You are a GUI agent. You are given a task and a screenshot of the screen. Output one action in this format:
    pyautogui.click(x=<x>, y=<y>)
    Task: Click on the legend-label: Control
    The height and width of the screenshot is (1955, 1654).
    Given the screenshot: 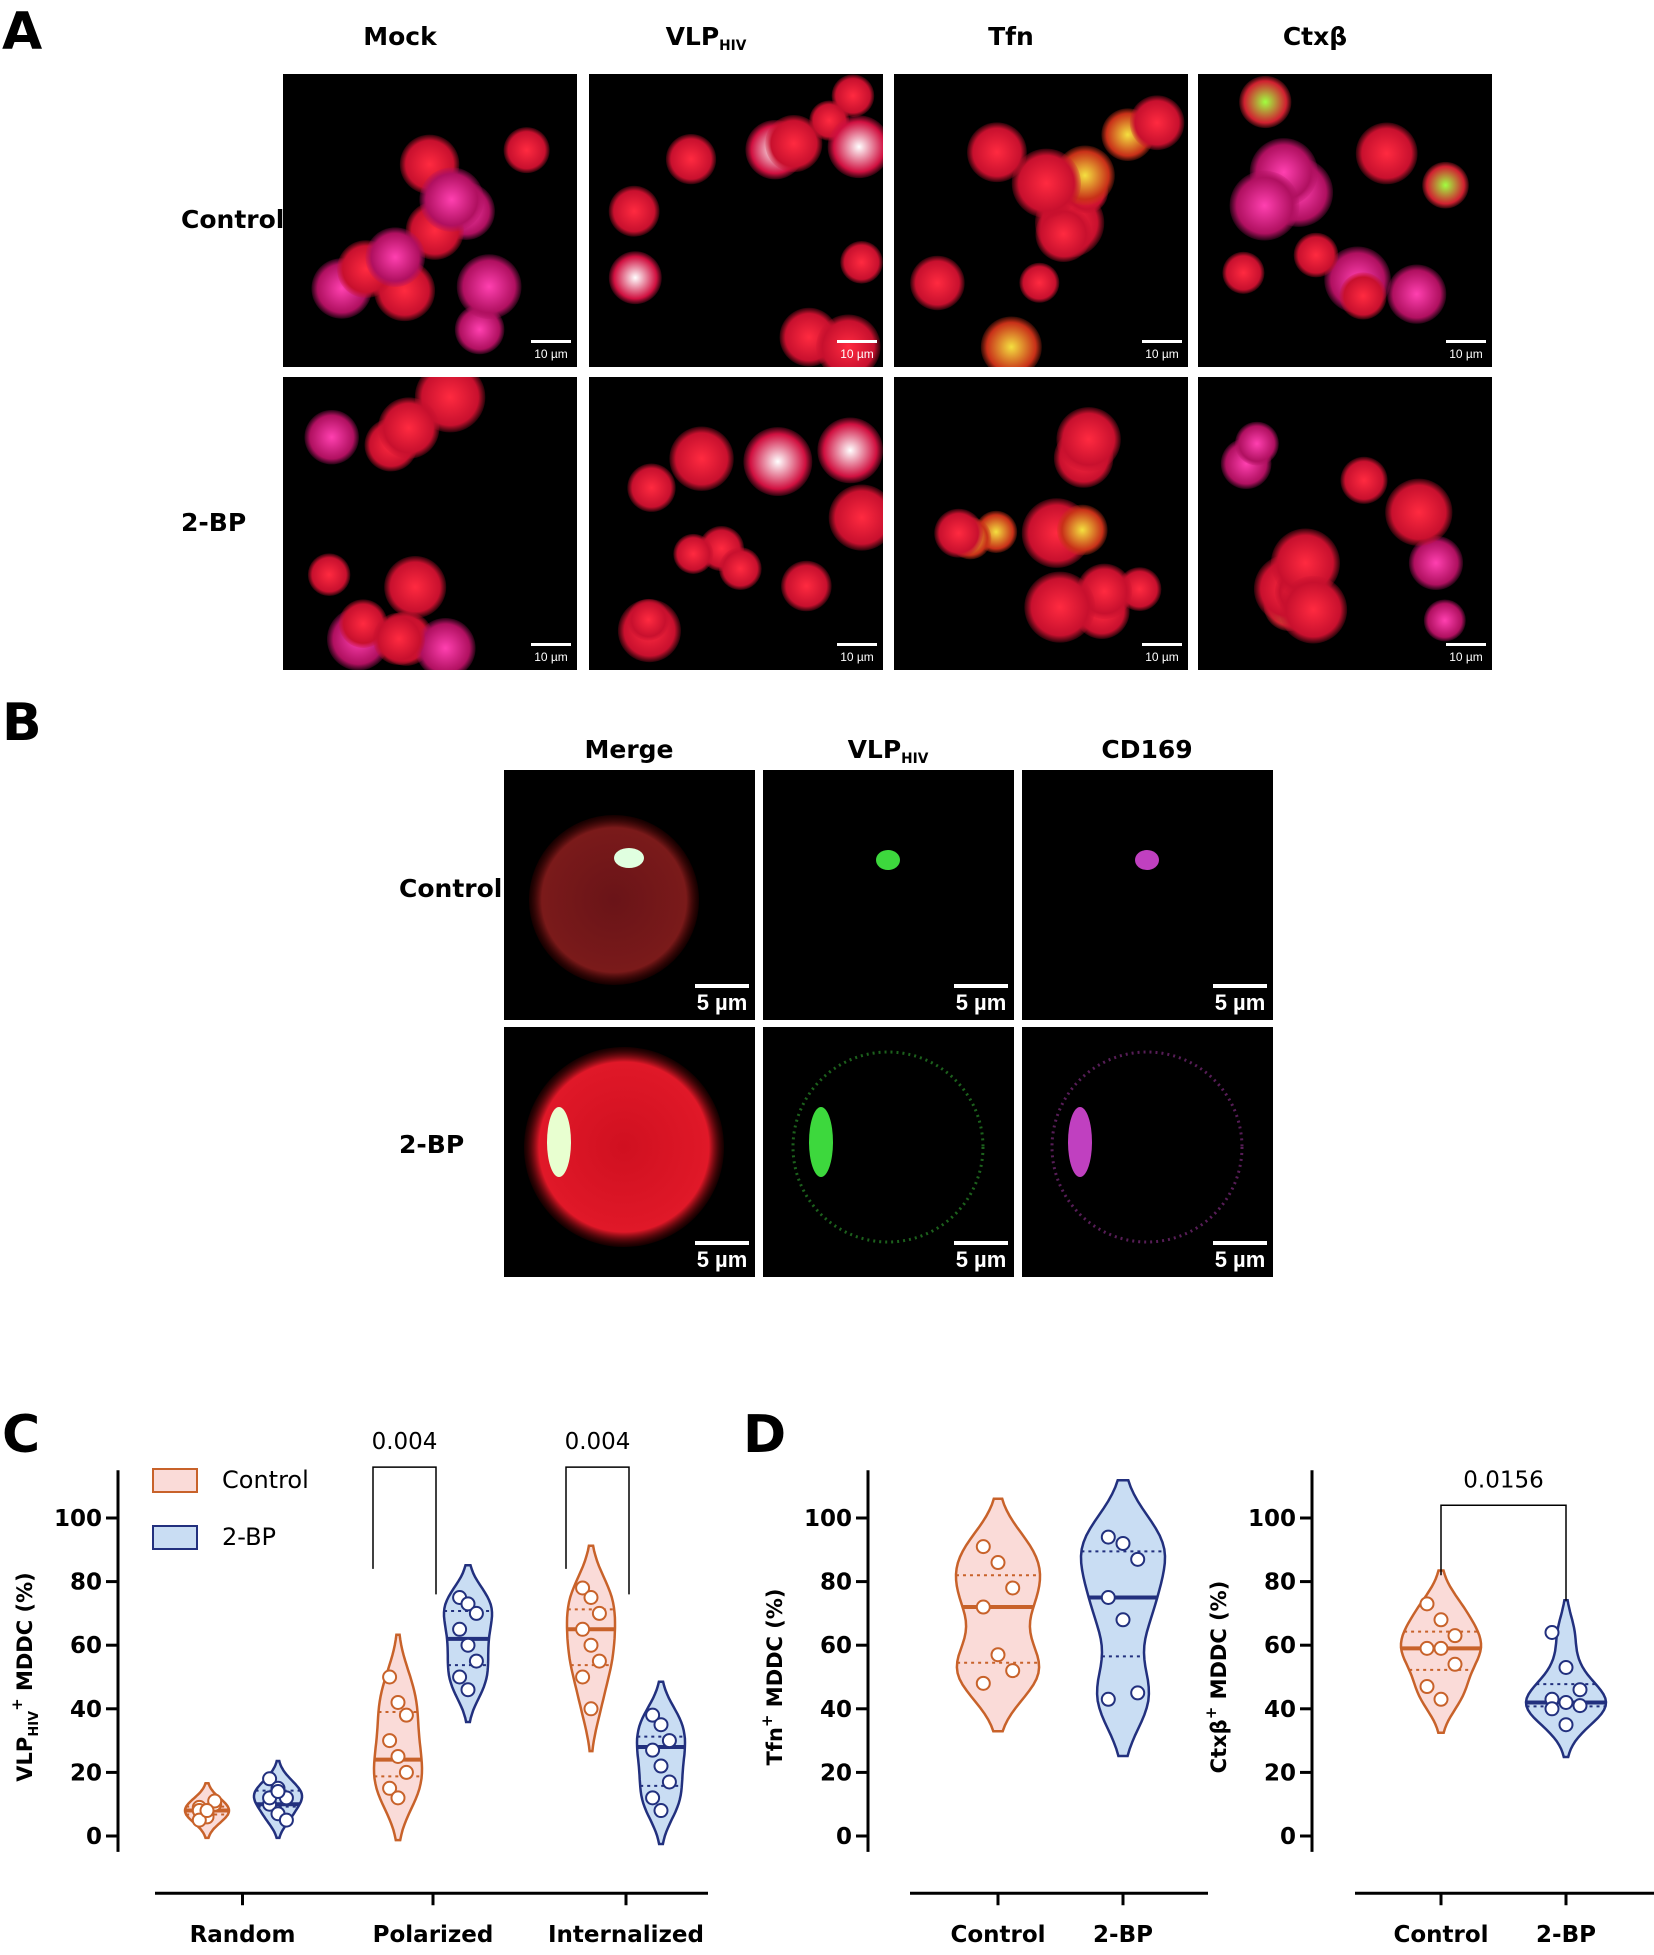 What is the action you would take?
    pyautogui.click(x=265, y=1480)
    